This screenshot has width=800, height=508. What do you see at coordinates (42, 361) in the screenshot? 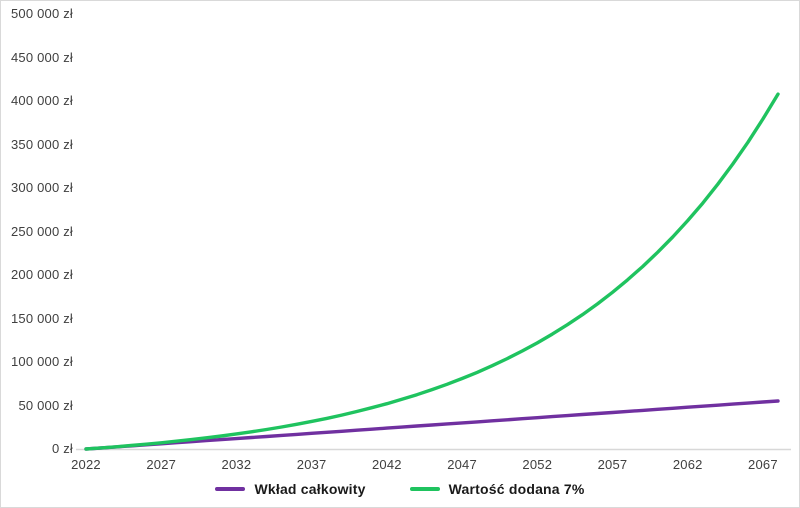
I see `y-tick-label: 100 000 zł` at bounding box center [42, 361].